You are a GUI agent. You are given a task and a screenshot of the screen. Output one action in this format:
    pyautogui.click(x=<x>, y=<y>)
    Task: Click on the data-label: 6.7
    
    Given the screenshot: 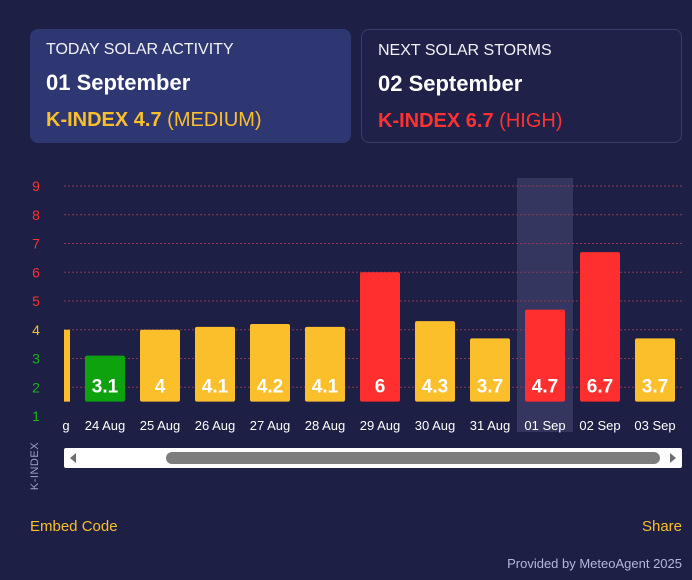 What is the action you would take?
    pyautogui.click(x=600, y=387)
    